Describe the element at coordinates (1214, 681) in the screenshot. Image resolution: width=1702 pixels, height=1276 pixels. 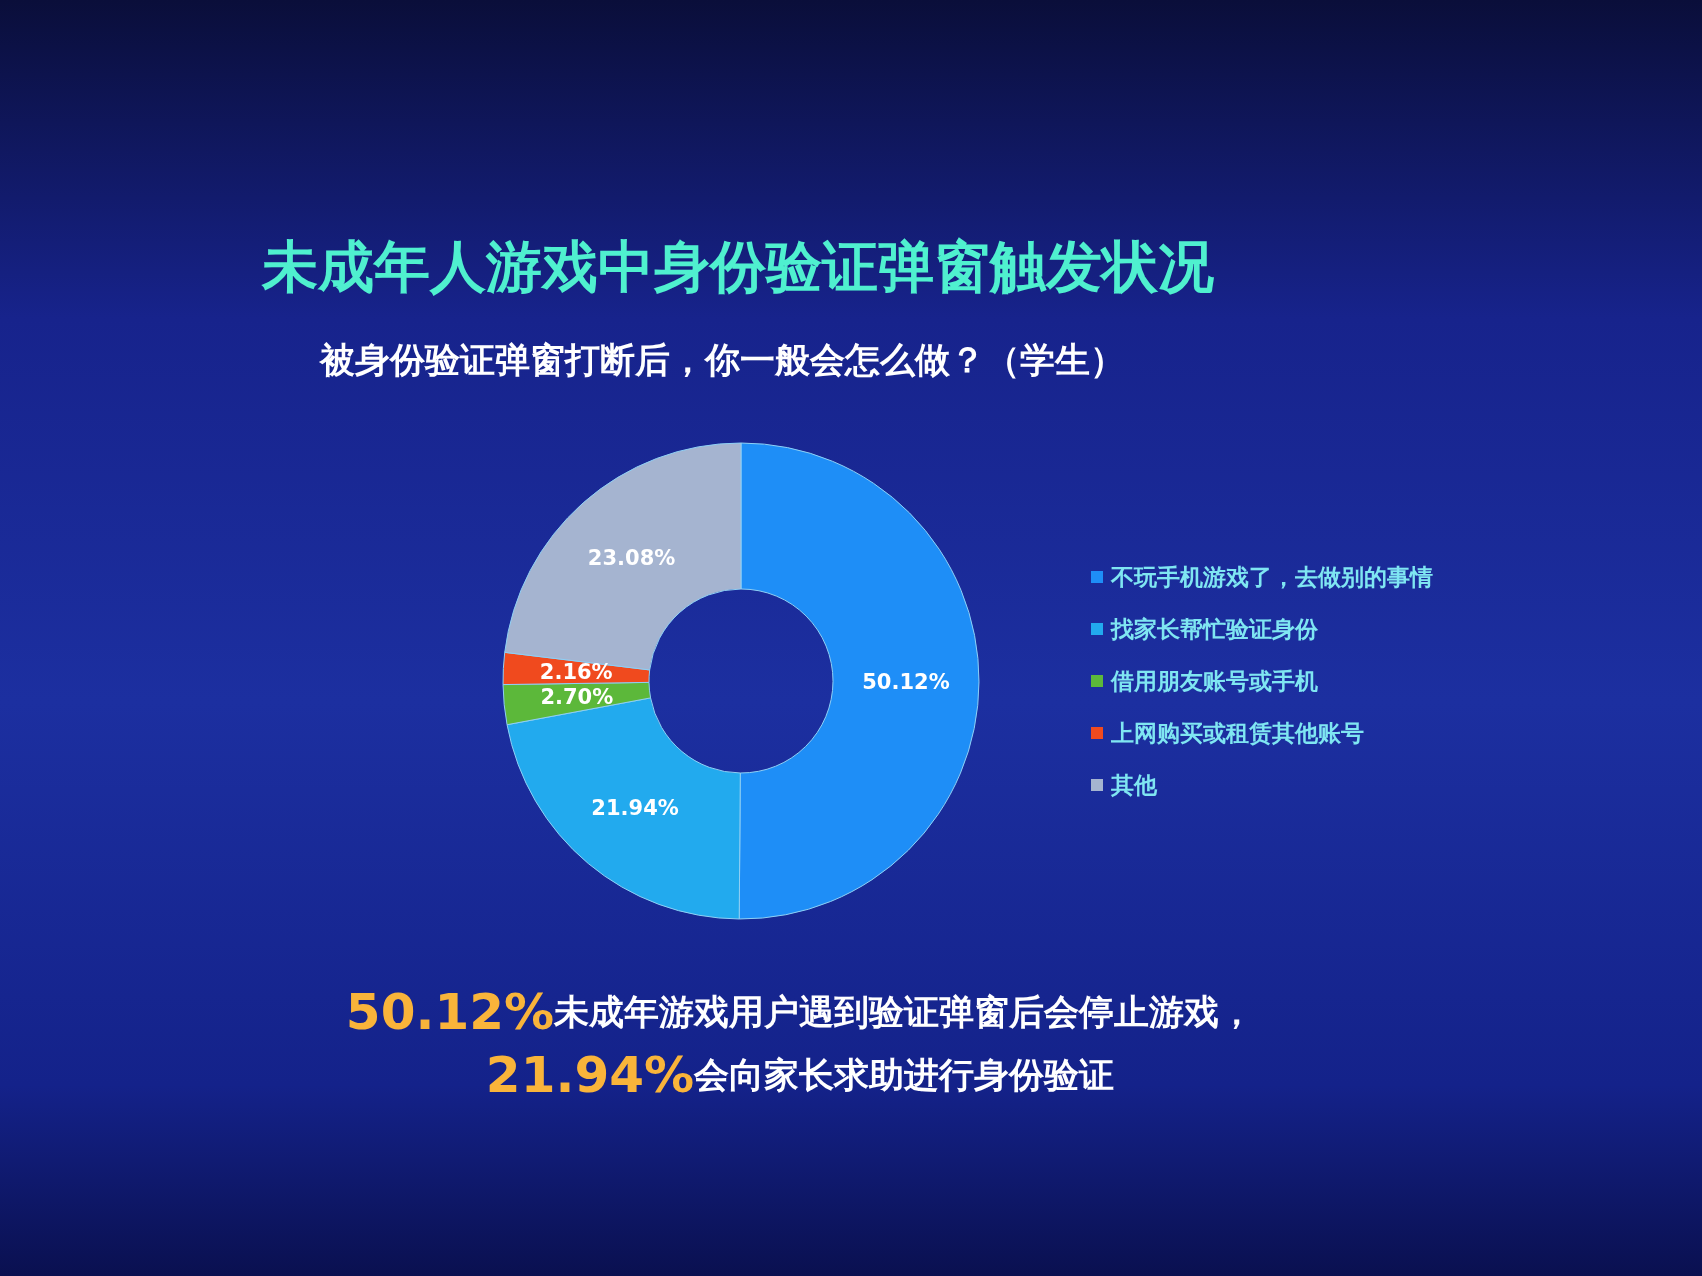
I see `legend-label: 借用朋友账号或手机` at that location.